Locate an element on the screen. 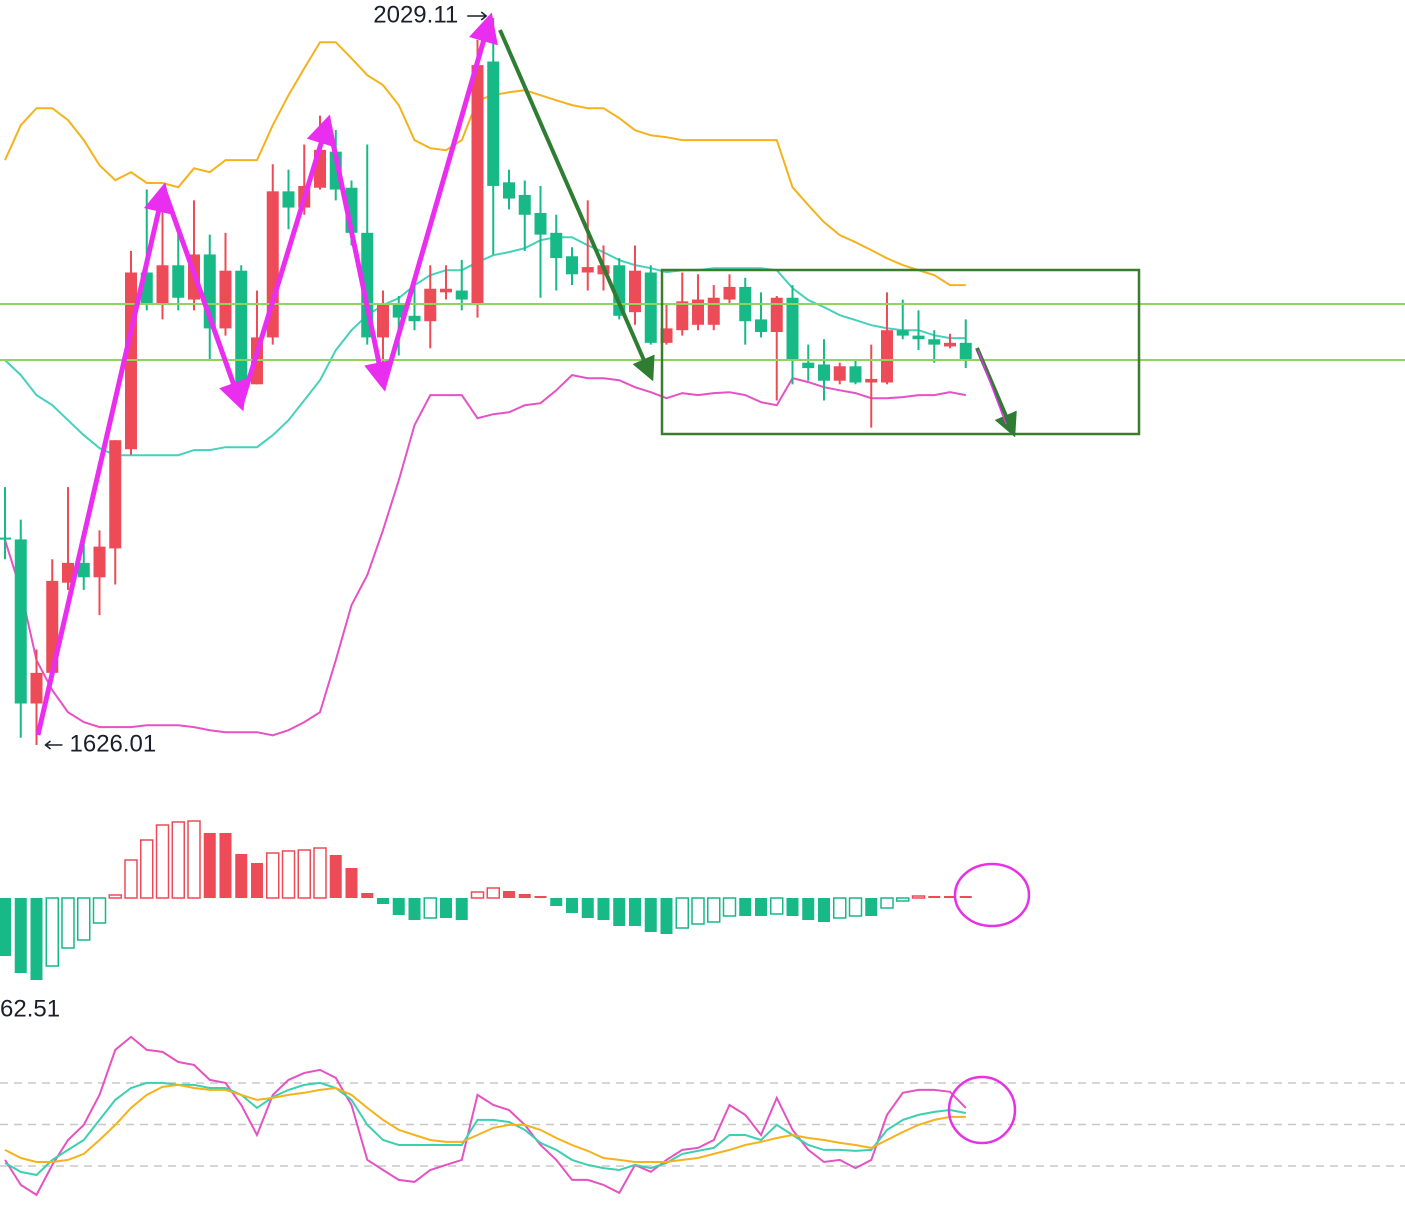  indicator-value: 62.51 is located at coordinates (30, 1008).